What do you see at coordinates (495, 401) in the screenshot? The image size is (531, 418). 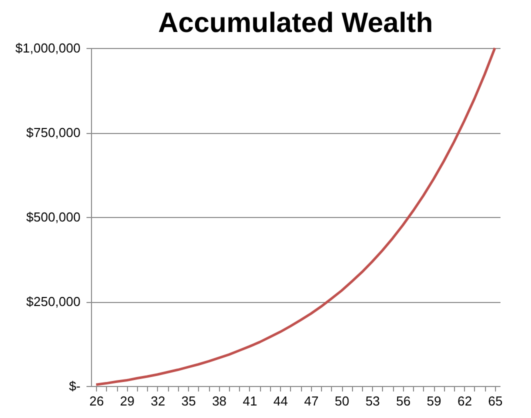 I see `x-tick-label: 65` at bounding box center [495, 401].